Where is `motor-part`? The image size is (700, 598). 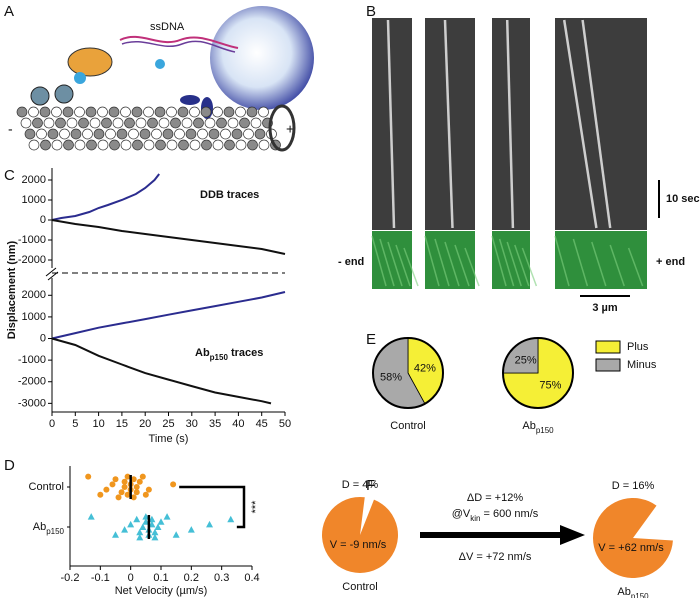
motor-part is located at coordinates (80, 78).